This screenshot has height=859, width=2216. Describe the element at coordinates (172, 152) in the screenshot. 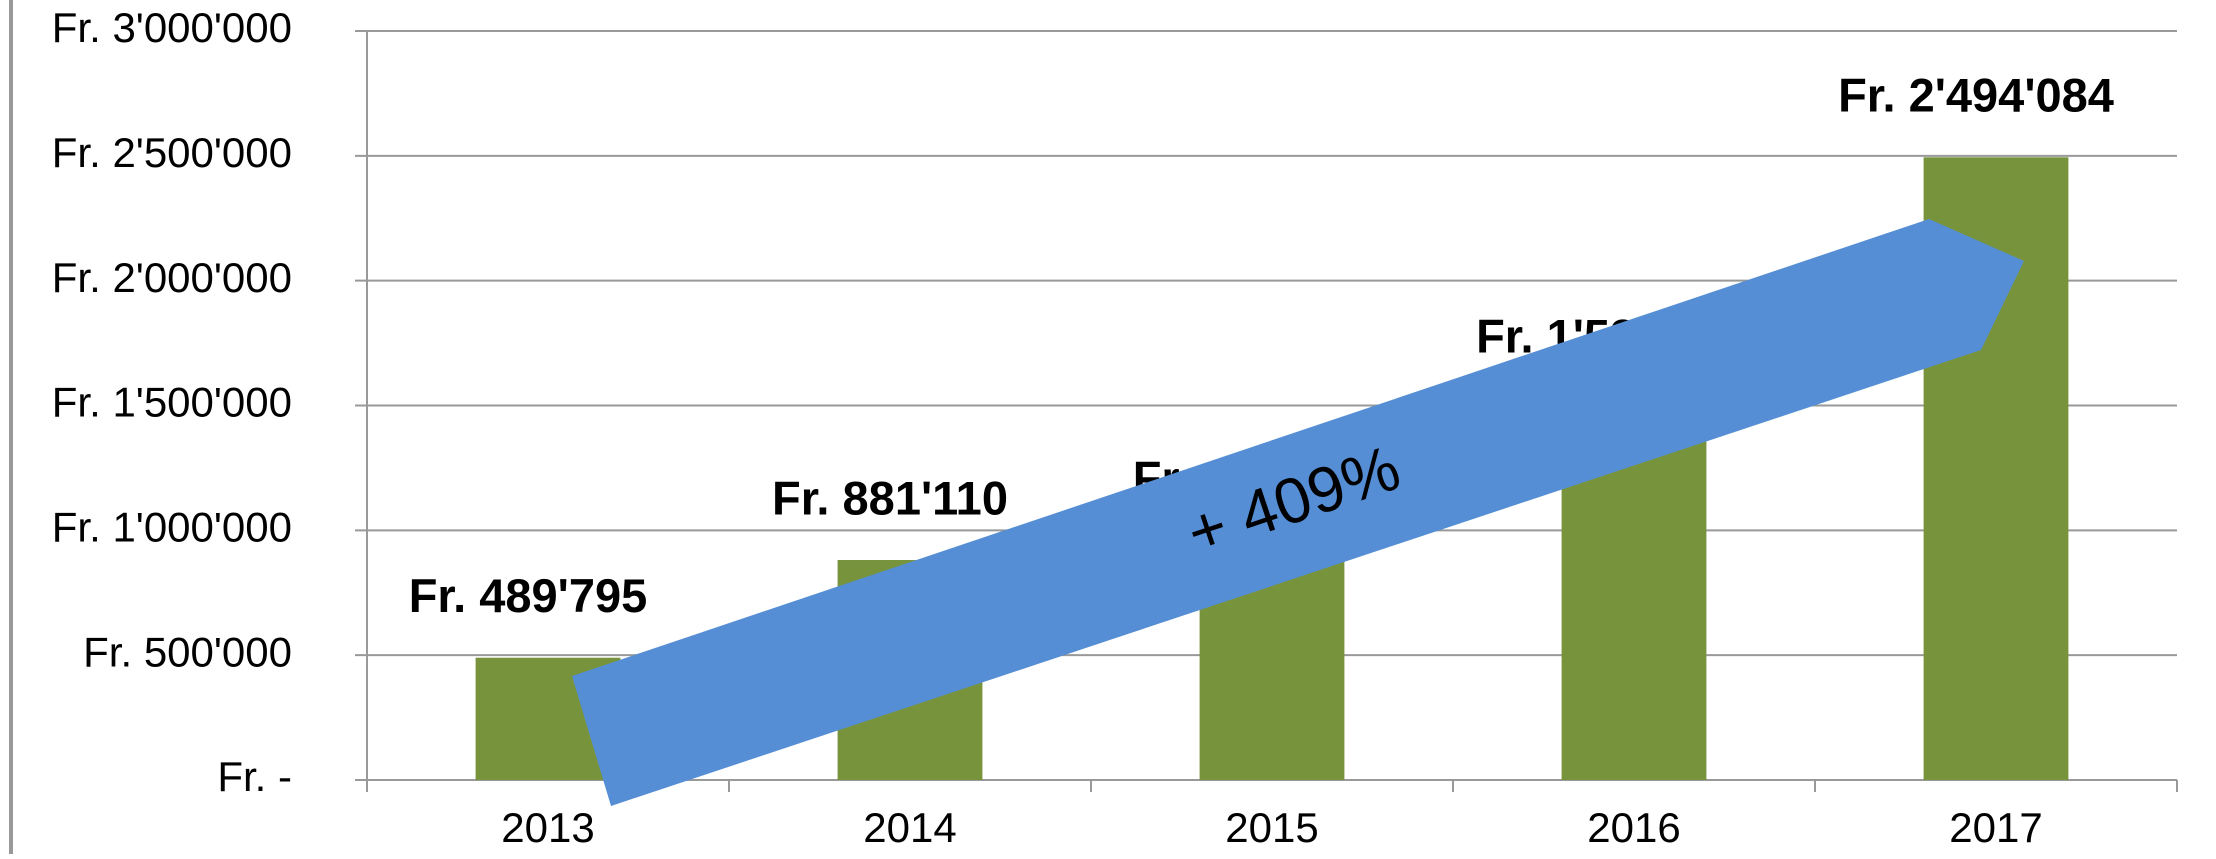

I see `y-tick-label: Fr. 2'500'000` at that location.